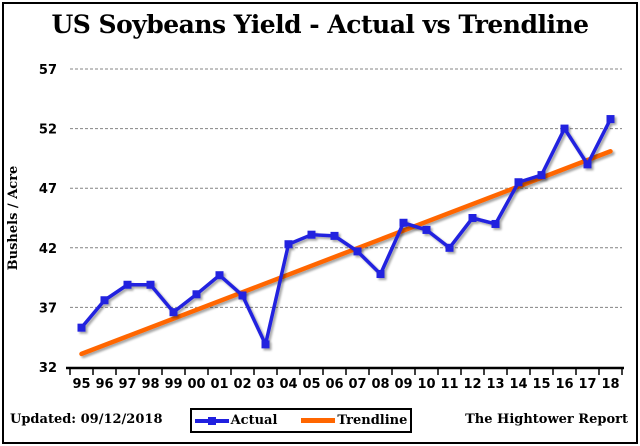 The width and height of the screenshot is (640, 446). I want to click on x-tick-label: 03, so click(265, 384).